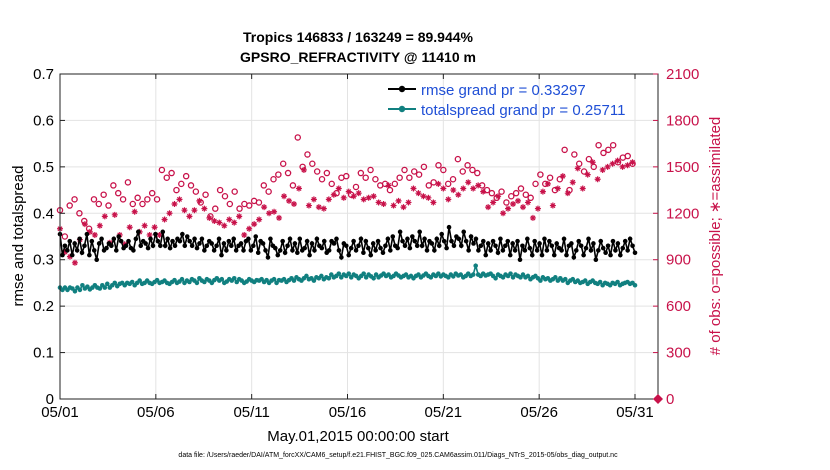  I want to click on y-tick-label-left: 0.5, so click(43, 167).